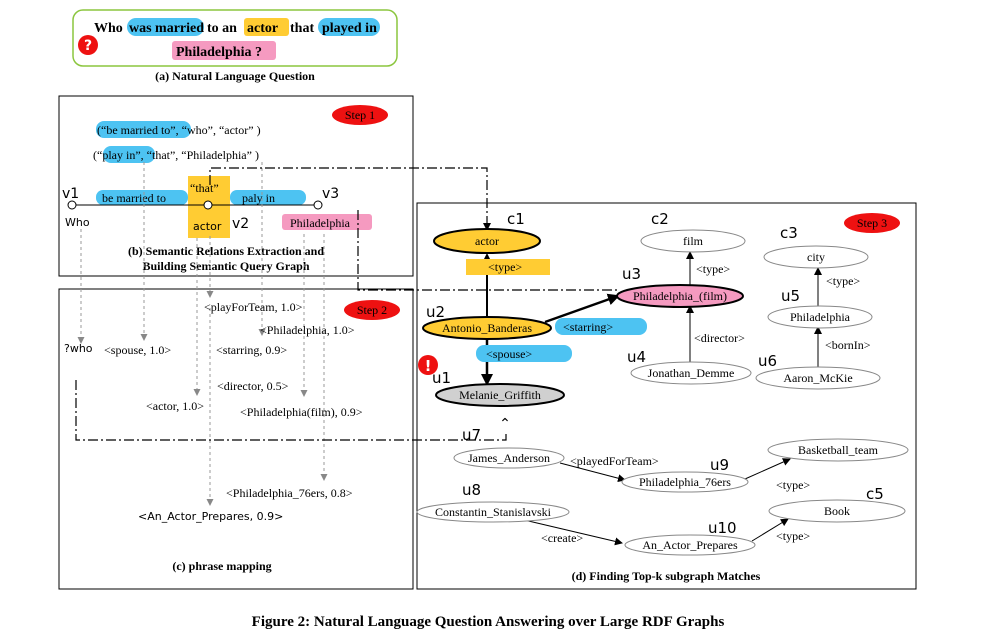 Image resolution: width=990 pixels, height=643 pixels. I want to click on node-film, so click(693, 241).